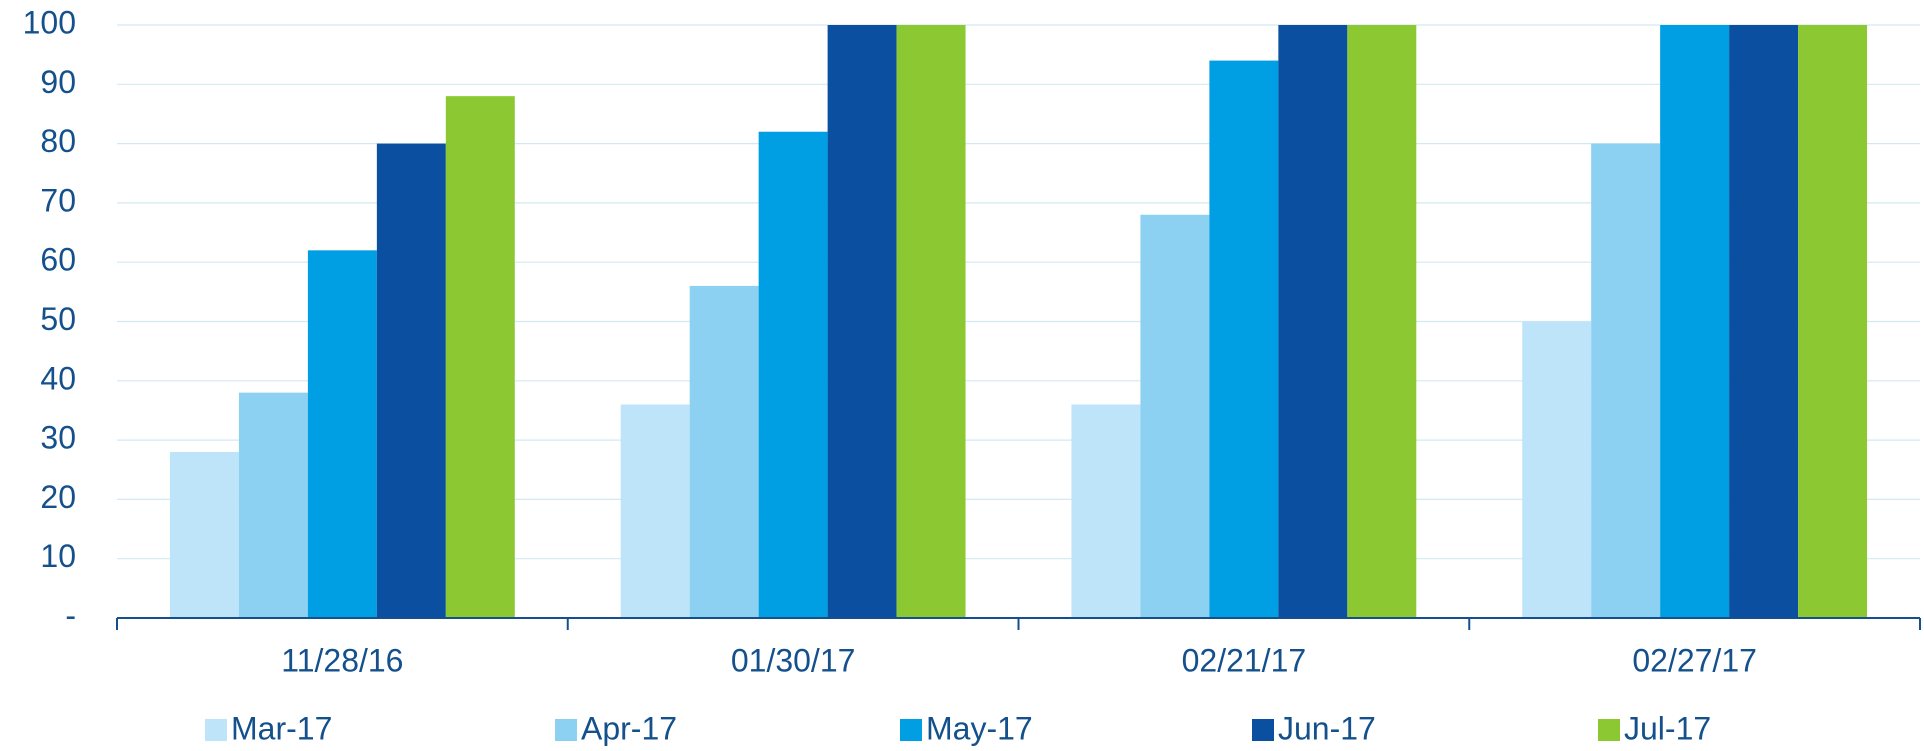 The width and height of the screenshot is (1924, 751). I want to click on x-tick-label: 02/21/17, so click(1244, 660).